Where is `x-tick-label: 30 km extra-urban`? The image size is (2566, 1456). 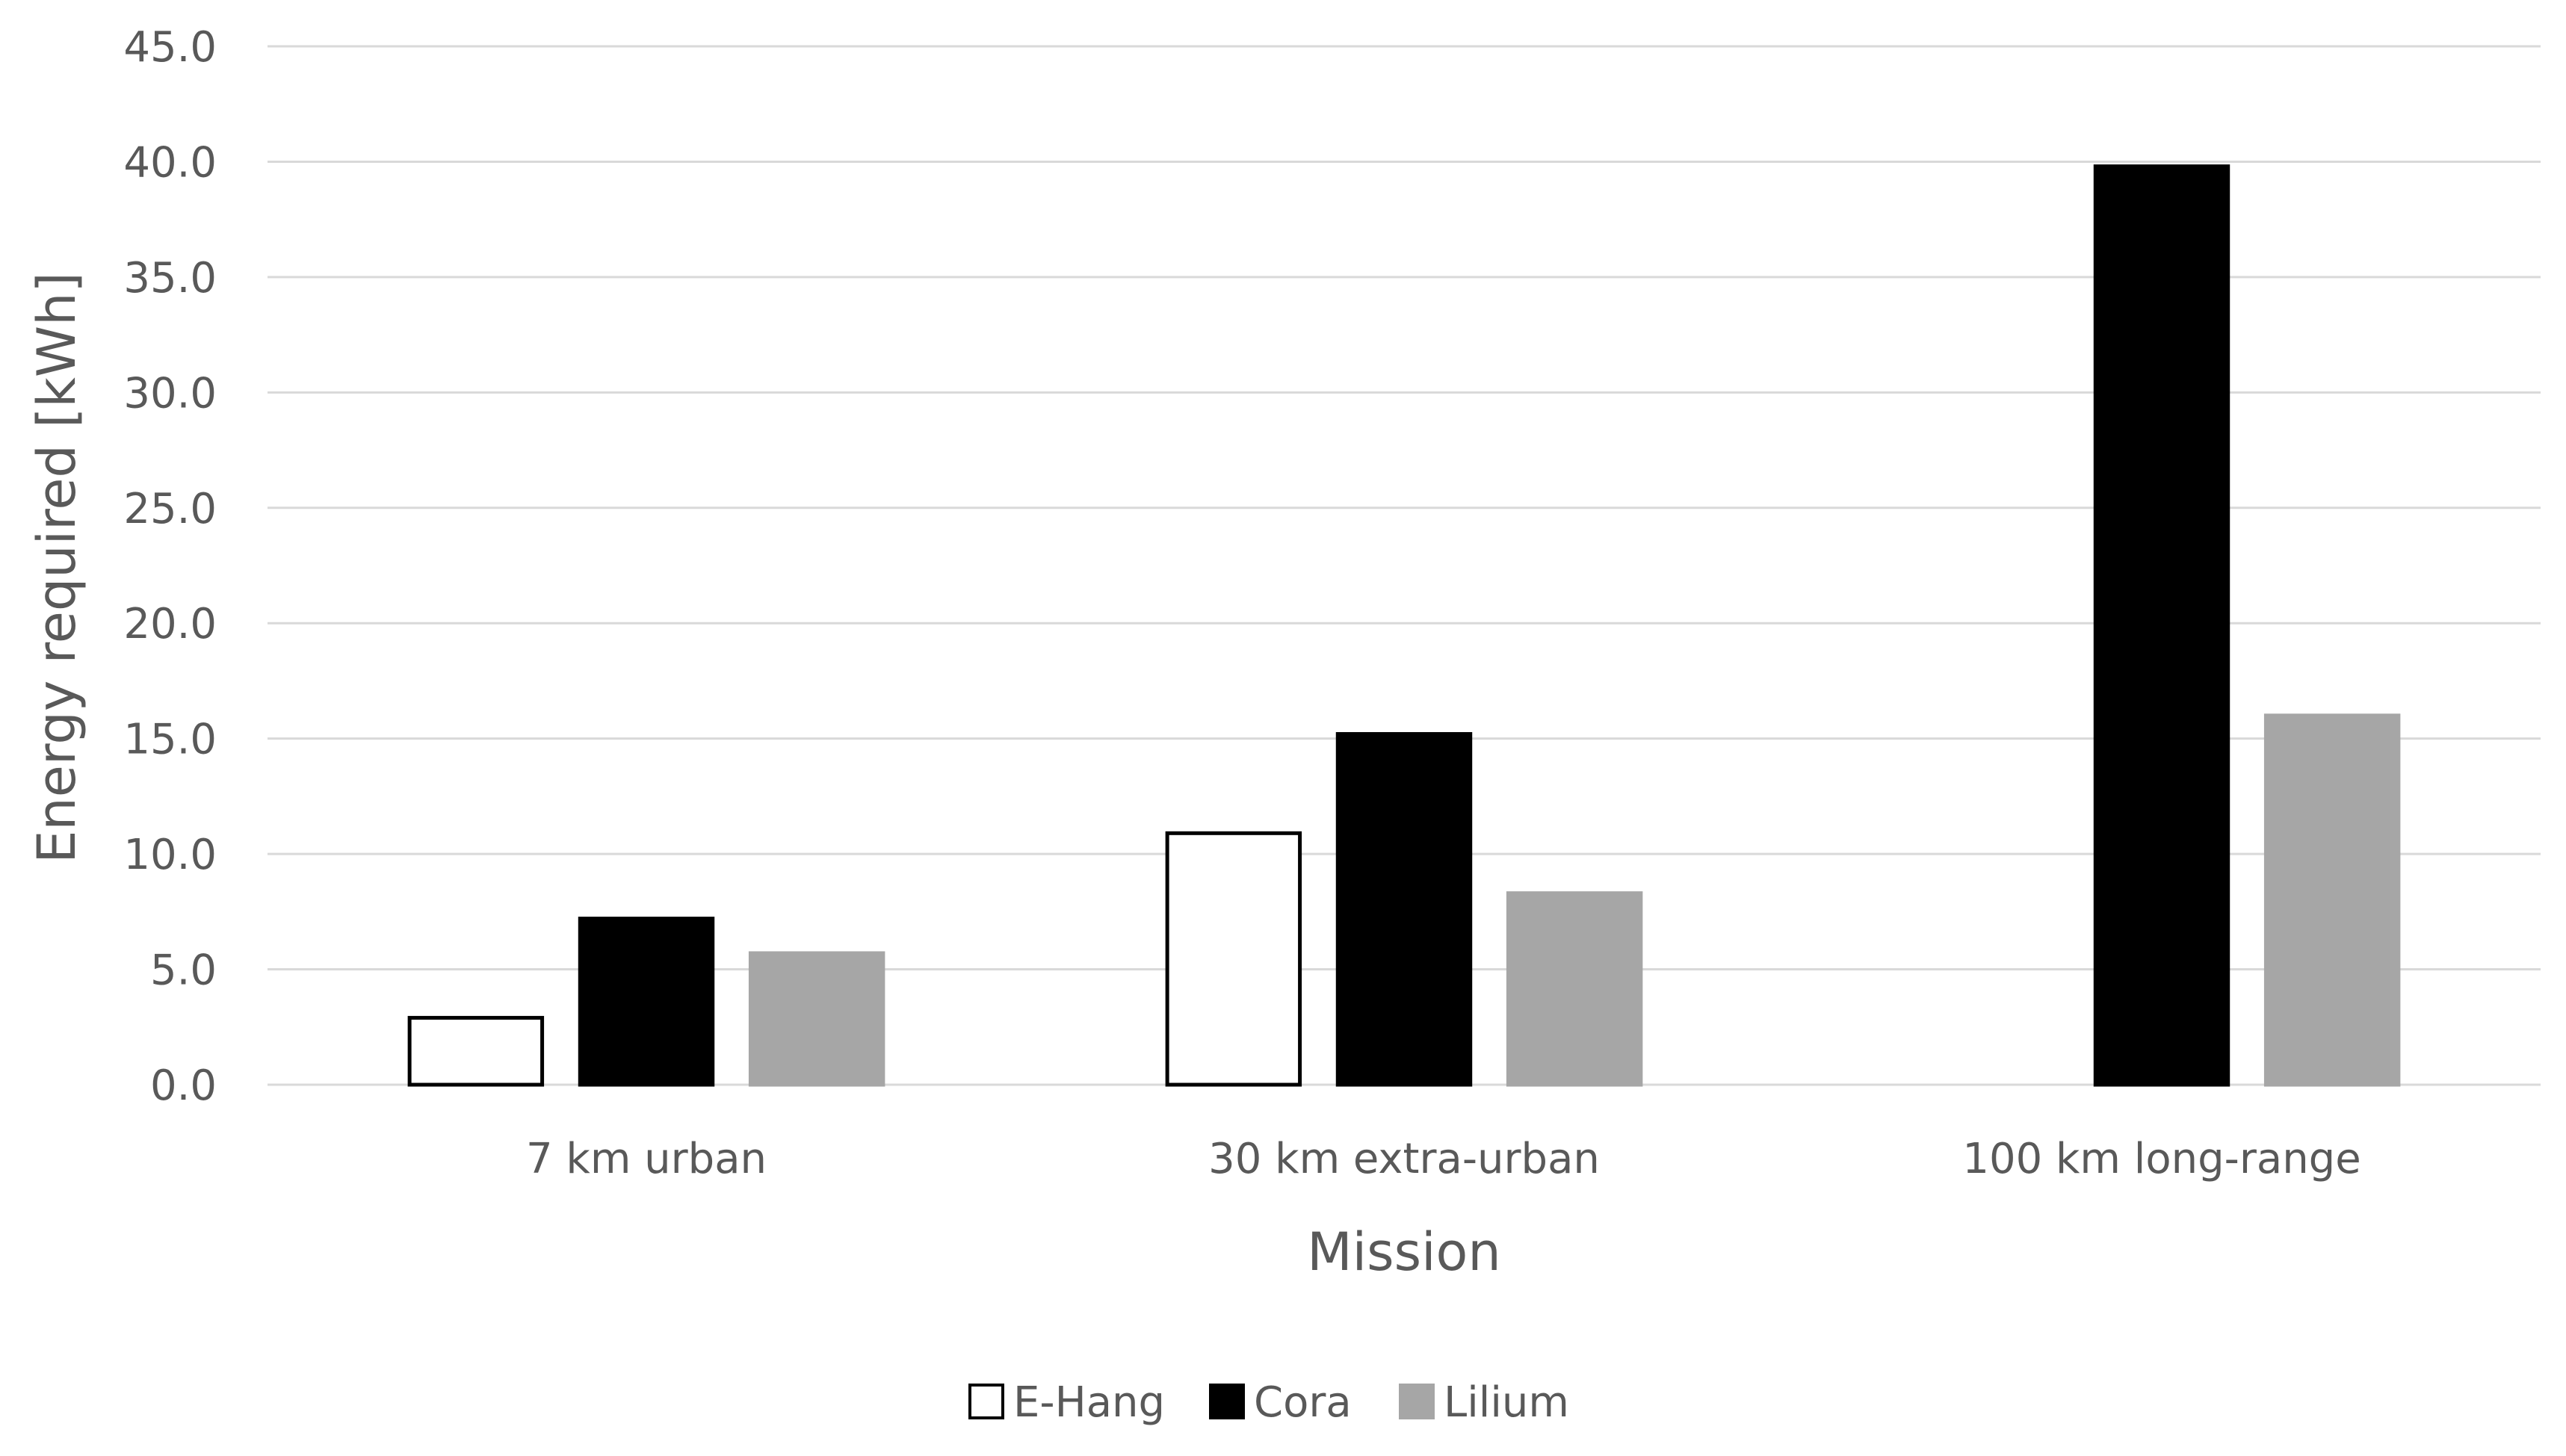
x-tick-label: 30 km extra-urban is located at coordinates (1404, 1159).